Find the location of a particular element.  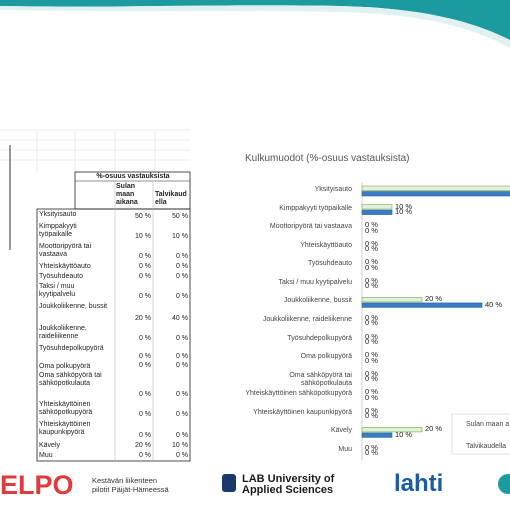

table-row-label: Joukkoliikenne, bussit is located at coordinates (73, 306).